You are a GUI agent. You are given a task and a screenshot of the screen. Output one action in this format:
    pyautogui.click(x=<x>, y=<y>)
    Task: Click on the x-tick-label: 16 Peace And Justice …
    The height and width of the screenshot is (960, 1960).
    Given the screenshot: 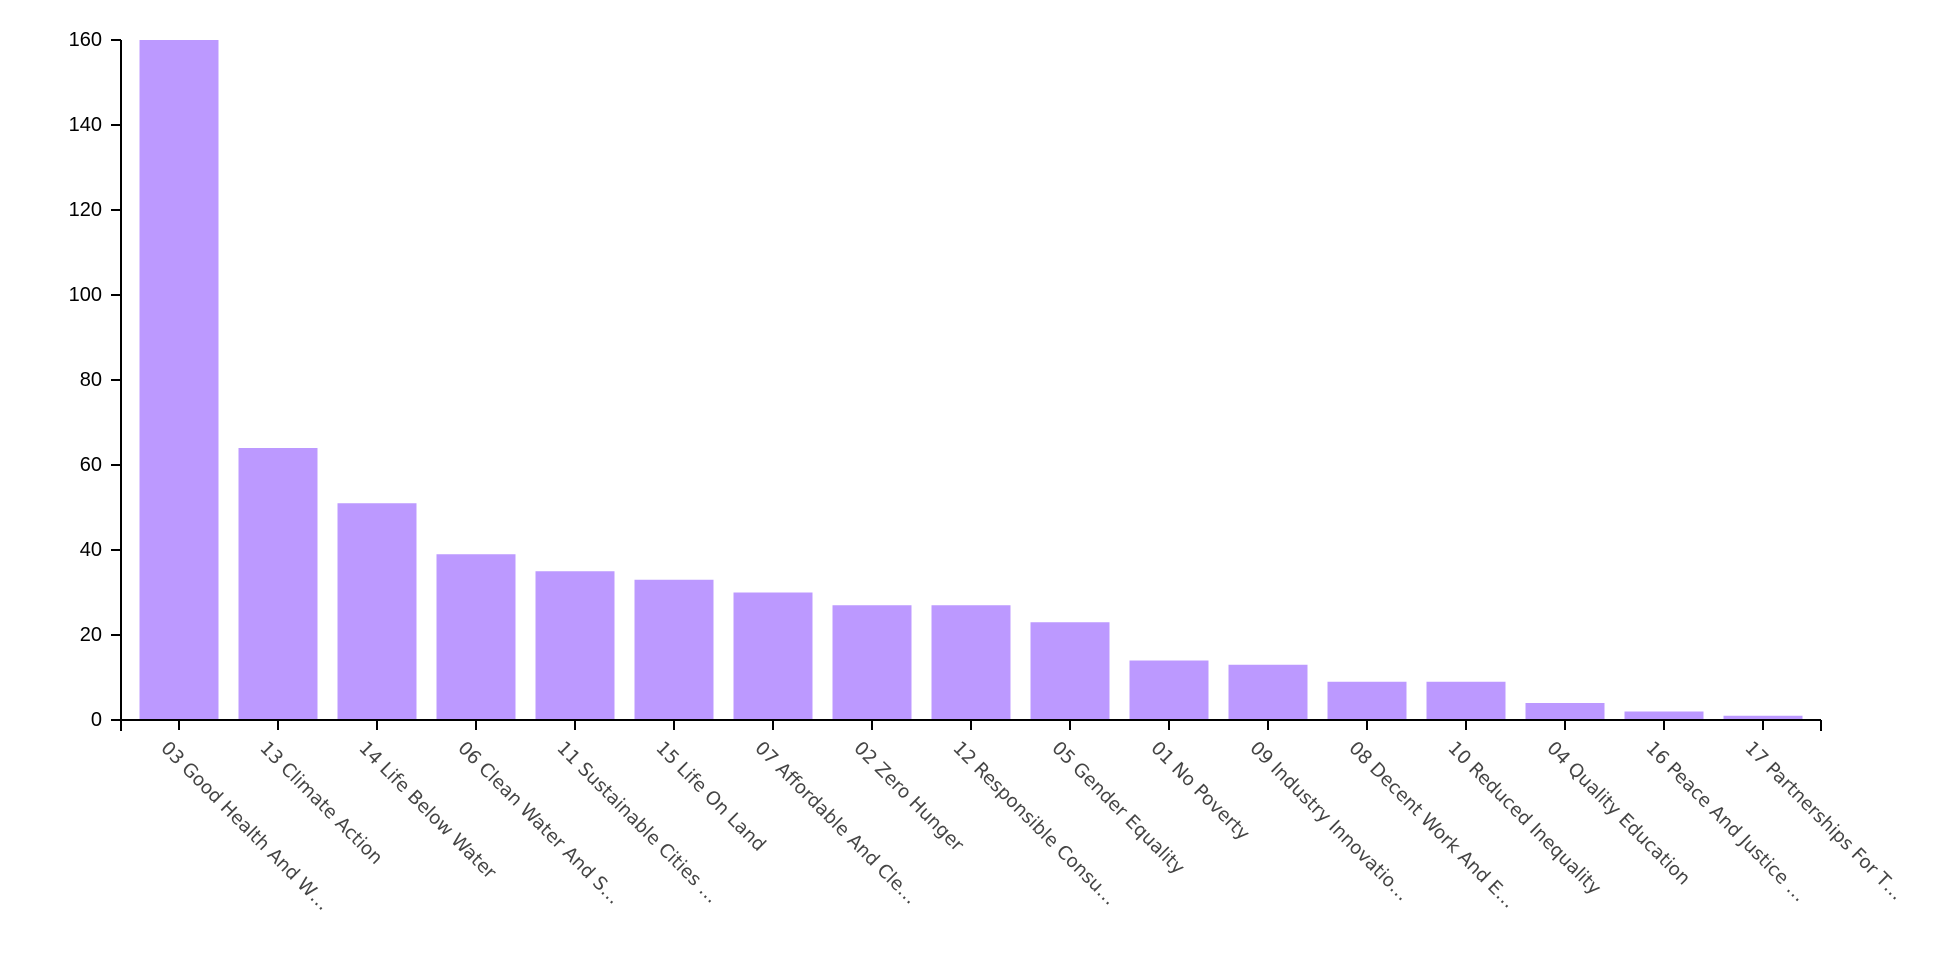 What is the action you would take?
    pyautogui.click(x=1725, y=822)
    